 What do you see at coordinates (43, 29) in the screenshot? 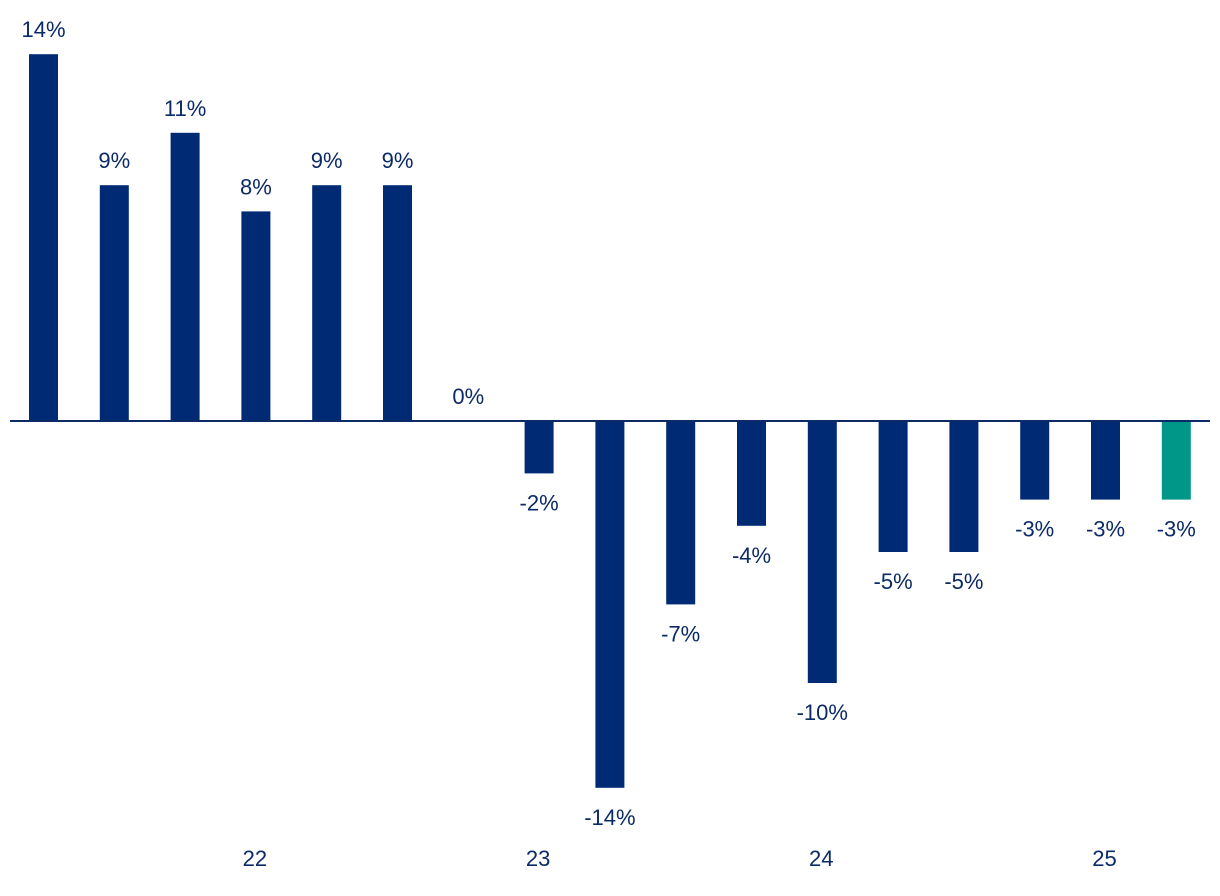
I see `value-label-0: 14%` at bounding box center [43, 29].